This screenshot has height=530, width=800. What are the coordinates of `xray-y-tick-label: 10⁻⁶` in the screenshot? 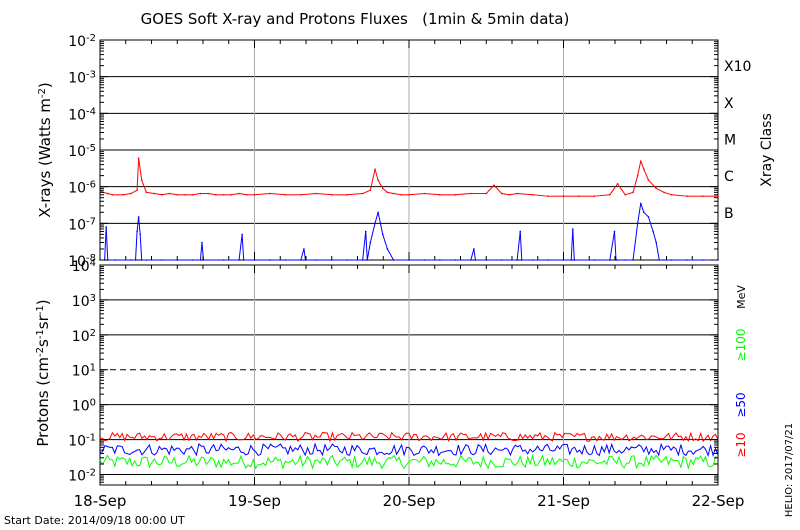 It's located at (82, 188).